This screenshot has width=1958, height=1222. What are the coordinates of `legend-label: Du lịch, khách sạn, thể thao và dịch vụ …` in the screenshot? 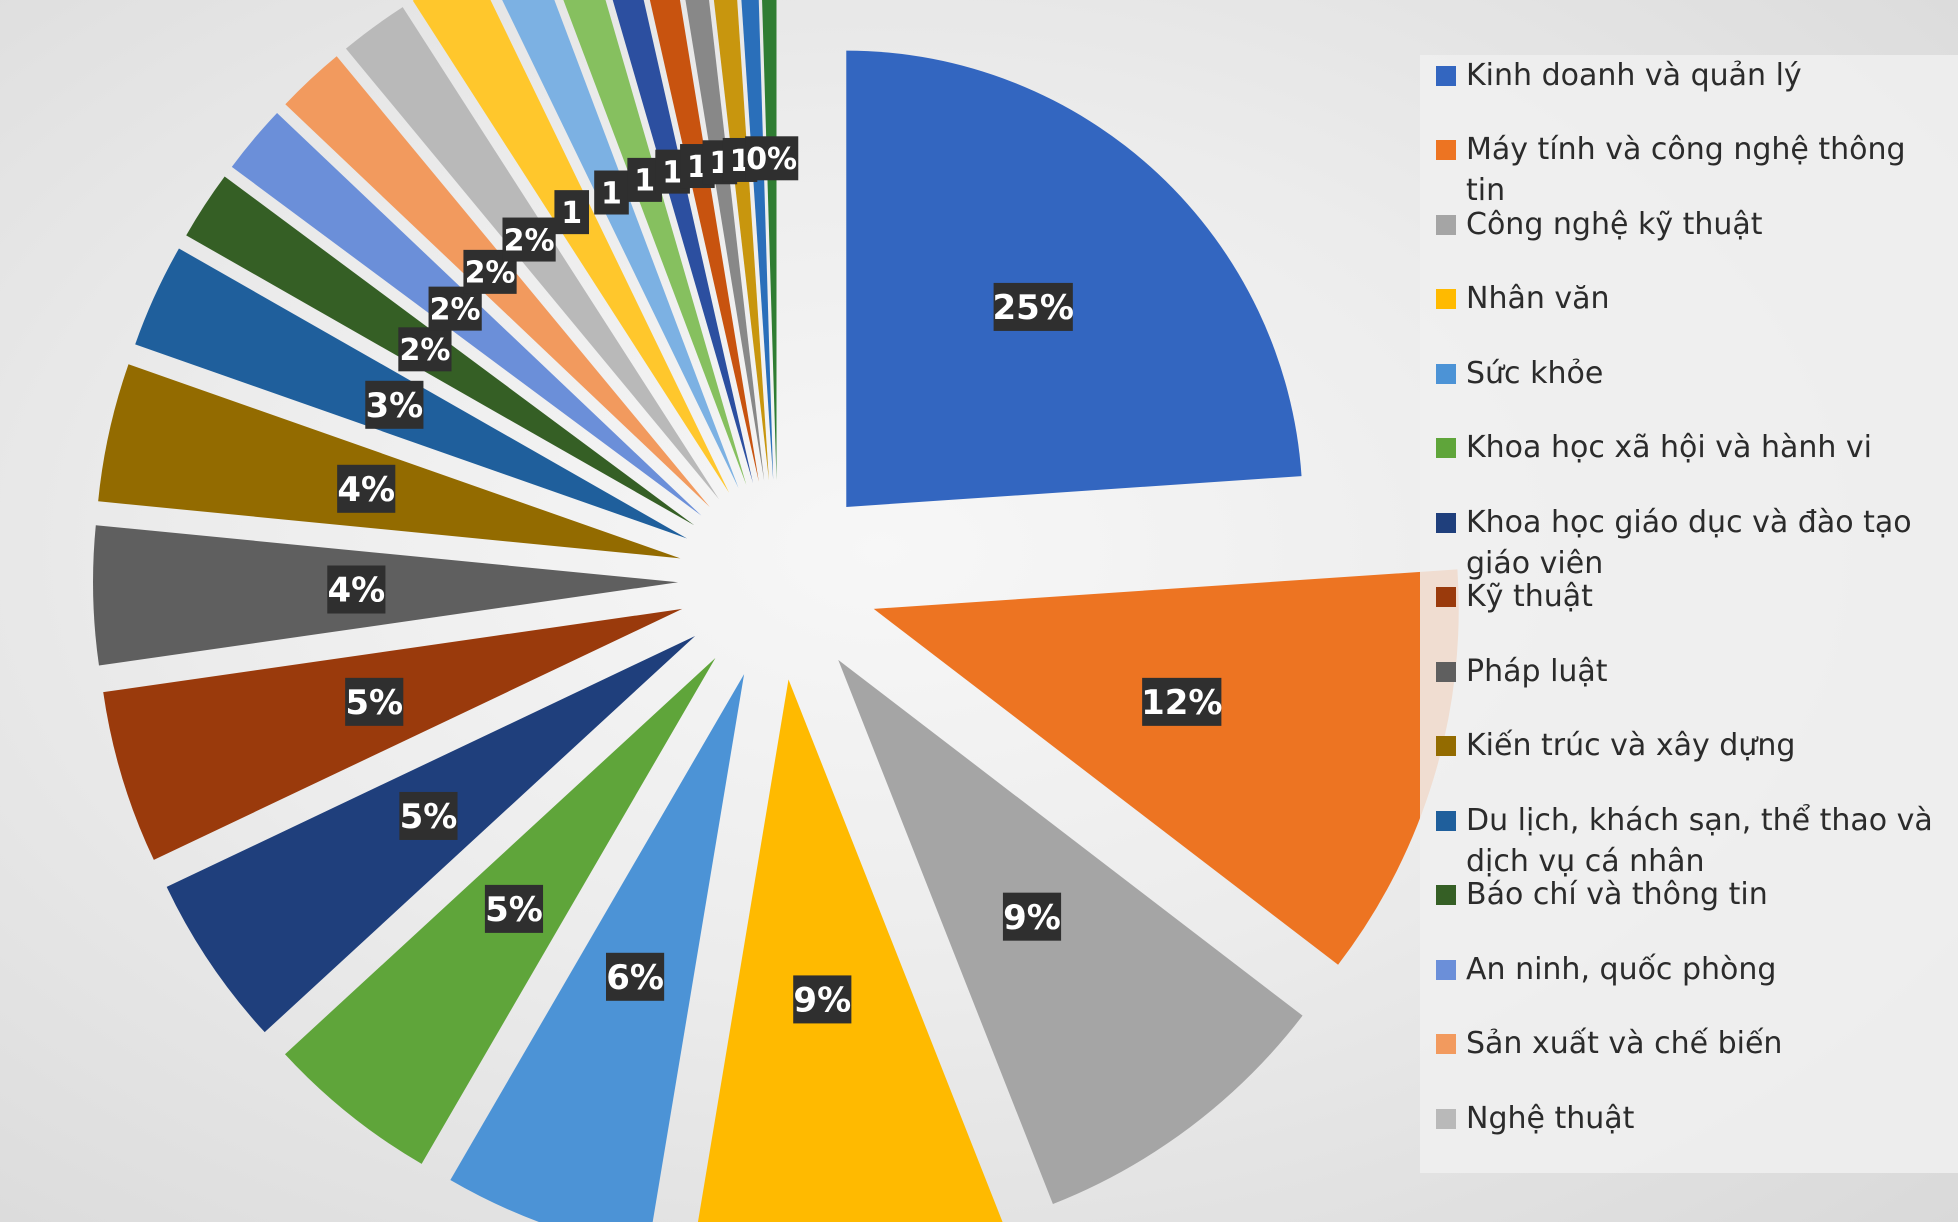 It's located at (1699, 841).